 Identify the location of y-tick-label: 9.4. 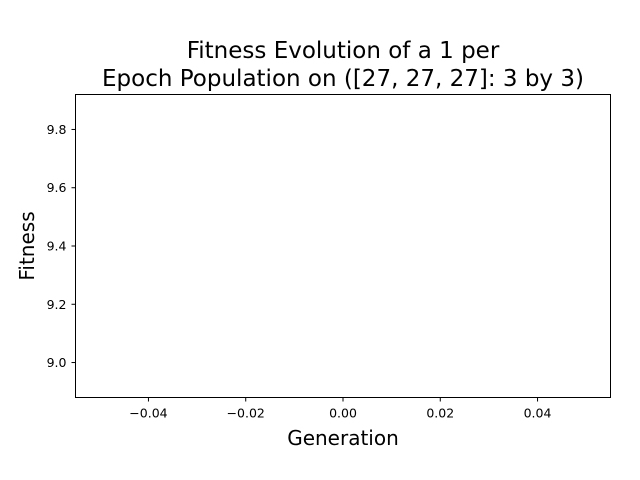
(57, 246).